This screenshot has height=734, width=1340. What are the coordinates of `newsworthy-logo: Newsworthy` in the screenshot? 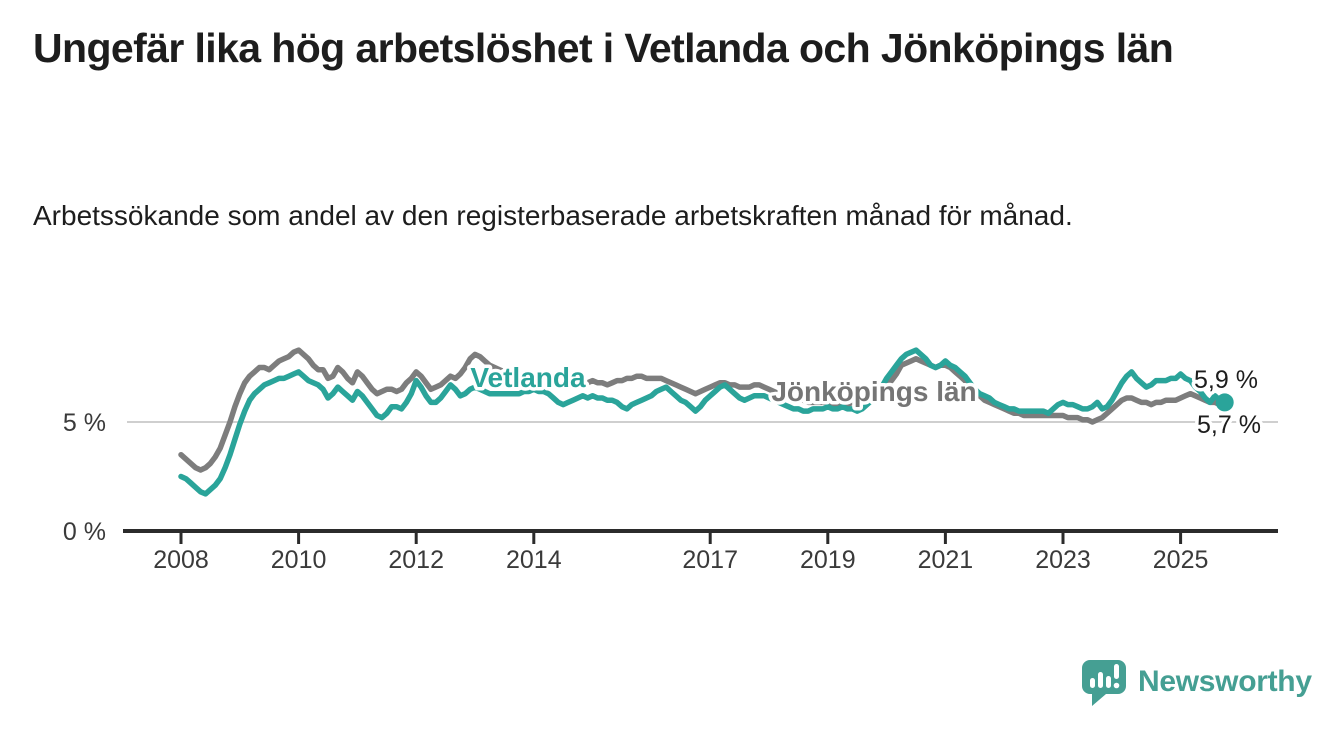 It's located at (1197, 683).